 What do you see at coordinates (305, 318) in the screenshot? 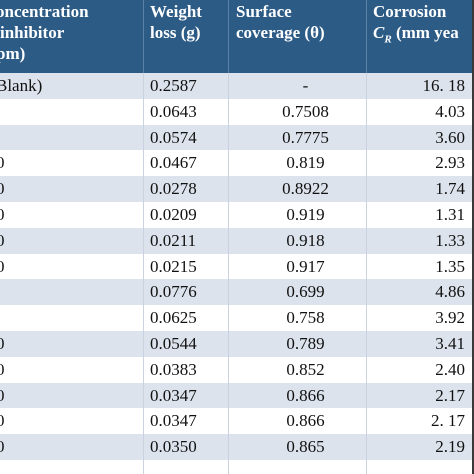
I see `surface-coverage-cell: 0.758` at bounding box center [305, 318].